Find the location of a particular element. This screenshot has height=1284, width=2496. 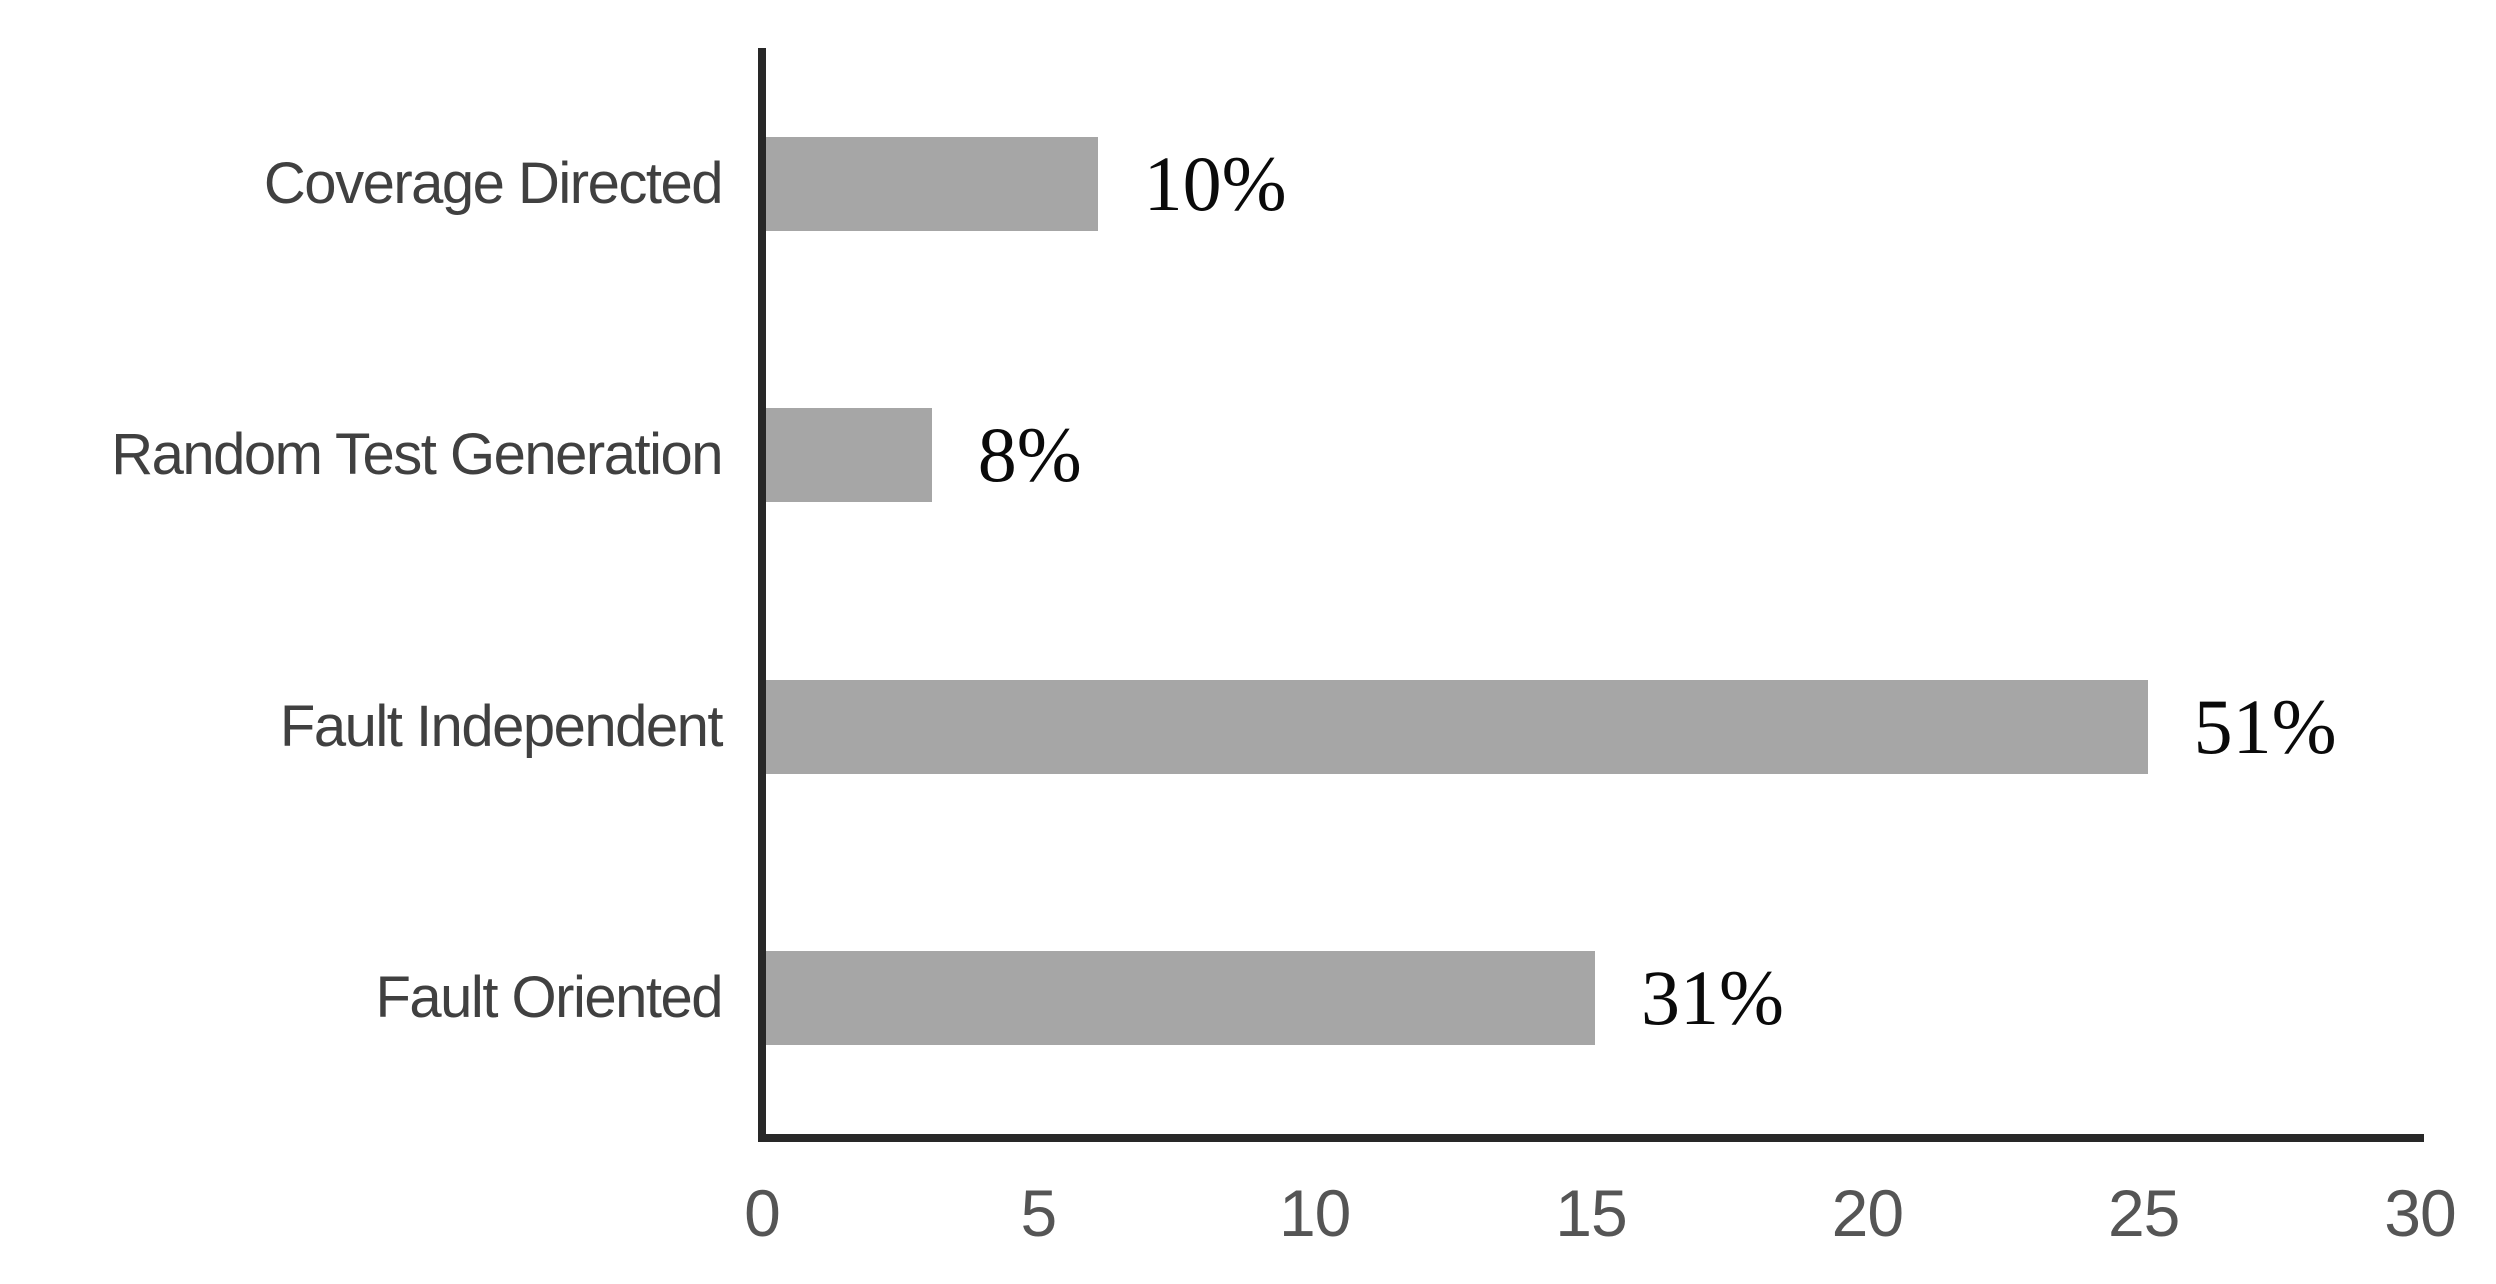

category-row: Fault Independent is located at coordinates (369, 727).